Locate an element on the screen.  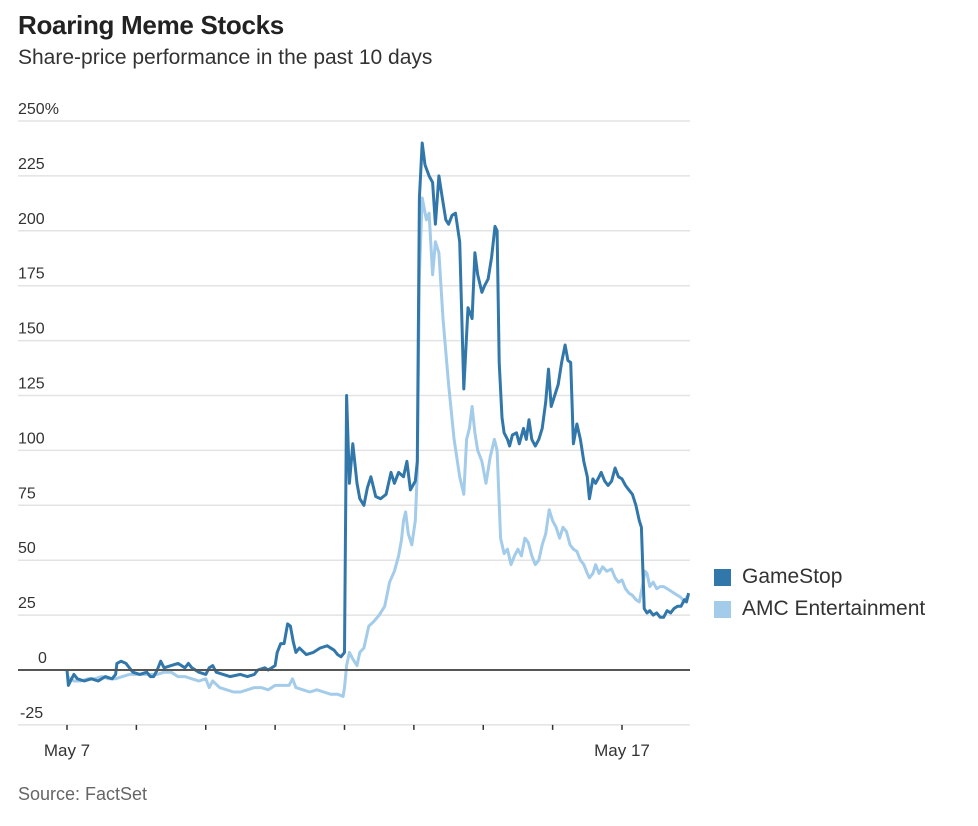
legend-label-gamestop: GameStop is located at coordinates (792, 576).